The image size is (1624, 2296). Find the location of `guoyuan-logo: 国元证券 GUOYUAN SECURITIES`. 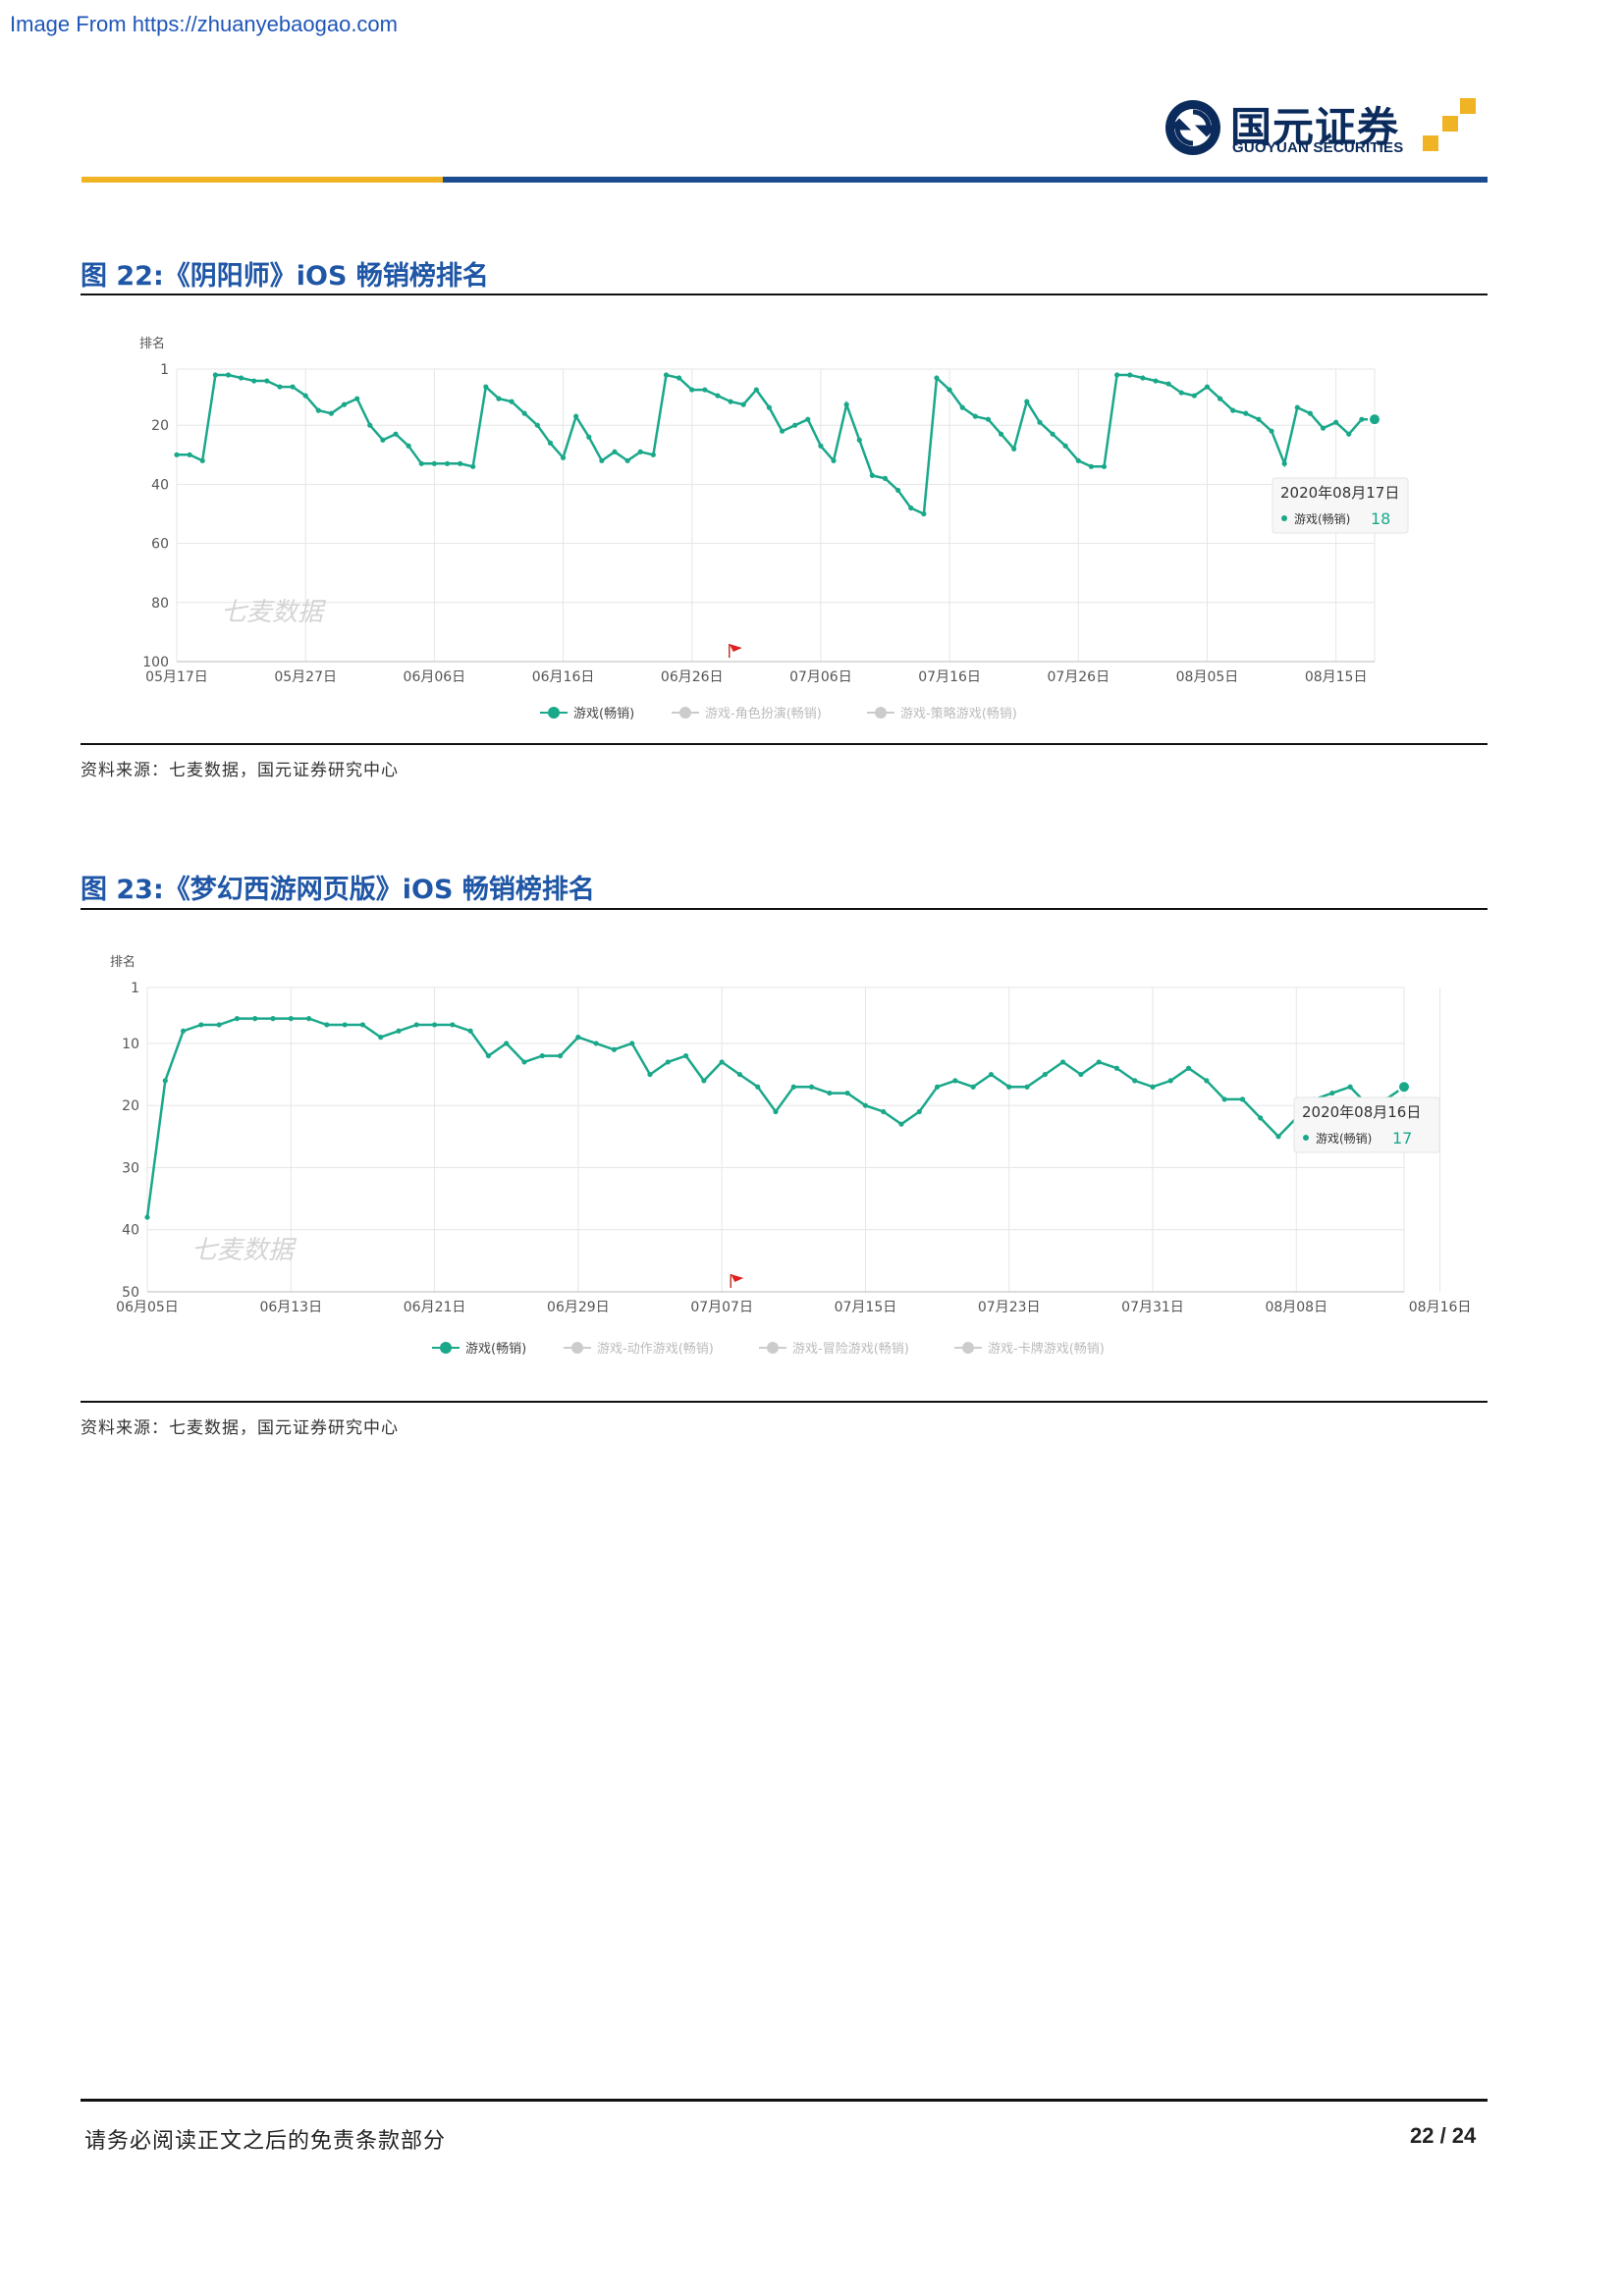

guoyuan-logo: 国元证券 GUOYUAN SECURITIES is located at coordinates (1326, 128).